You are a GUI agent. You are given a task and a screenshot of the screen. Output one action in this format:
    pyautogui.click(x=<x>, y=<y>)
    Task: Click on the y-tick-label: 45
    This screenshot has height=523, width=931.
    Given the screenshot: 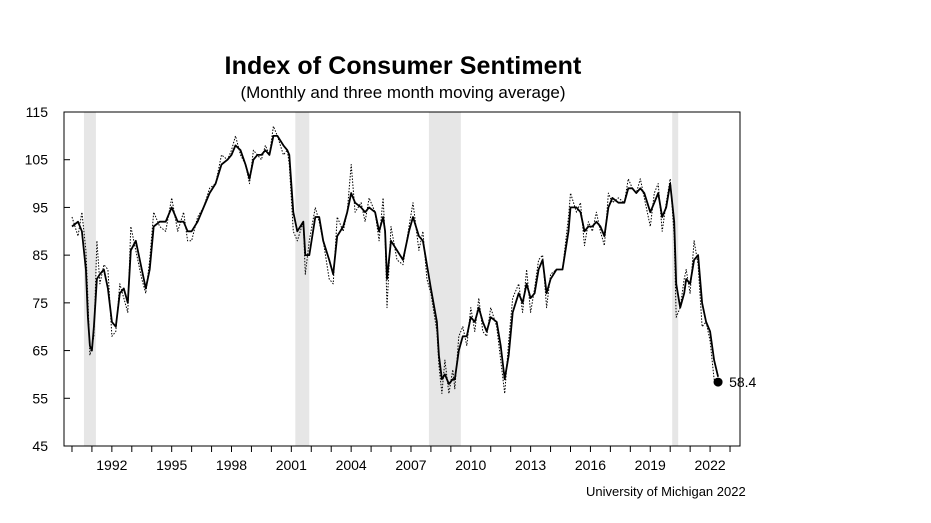 What is the action you would take?
    pyautogui.click(x=40, y=446)
    